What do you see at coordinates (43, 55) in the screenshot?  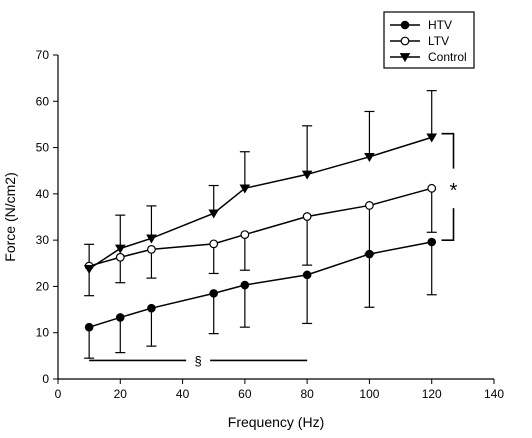 I see `y-tick-label: 70` at bounding box center [43, 55].